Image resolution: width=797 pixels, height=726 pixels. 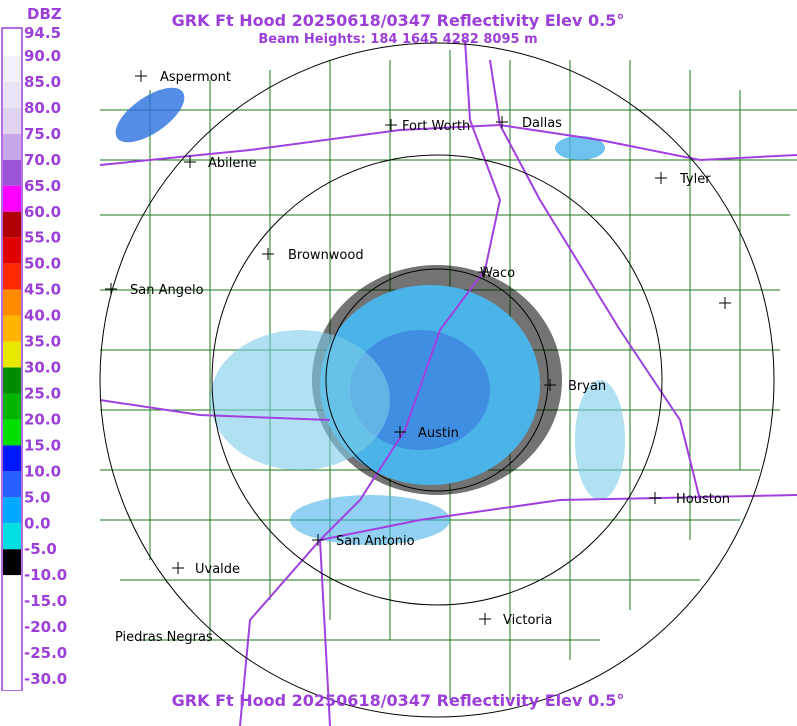 I want to click on city-label: Waco, so click(x=497, y=273).